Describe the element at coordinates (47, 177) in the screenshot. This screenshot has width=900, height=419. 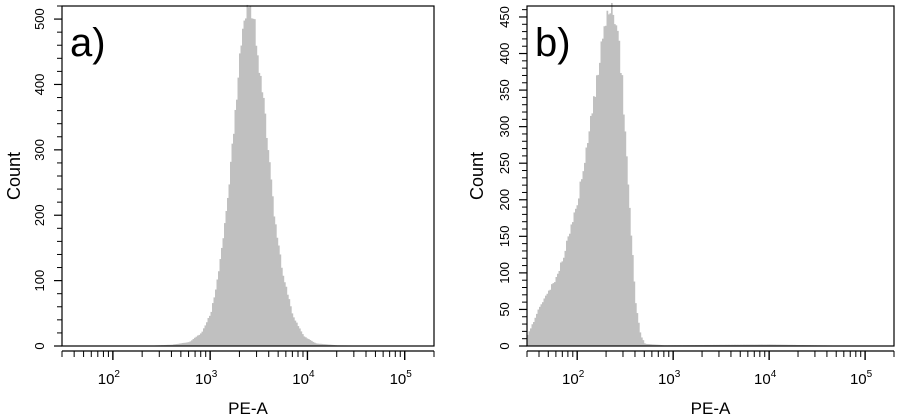
I see `y-axis: 0 100 200 300 400 500` at that location.